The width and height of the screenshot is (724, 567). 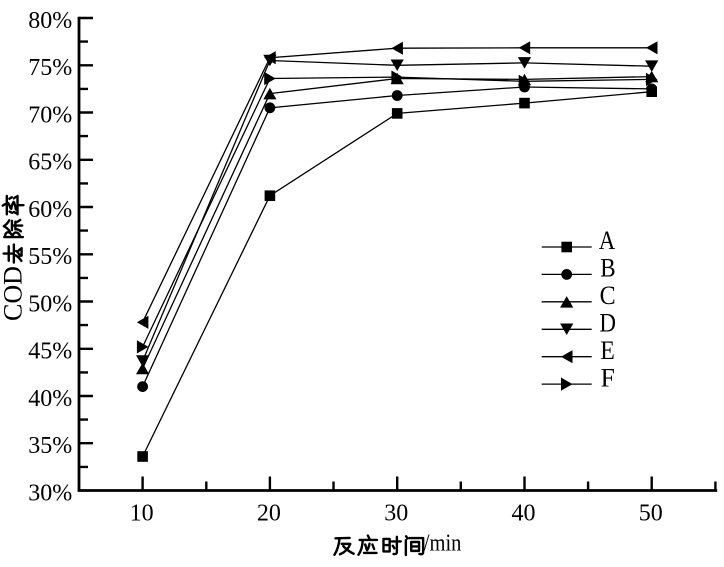 I want to click on svg-text: 70%, so click(x=50, y=115).